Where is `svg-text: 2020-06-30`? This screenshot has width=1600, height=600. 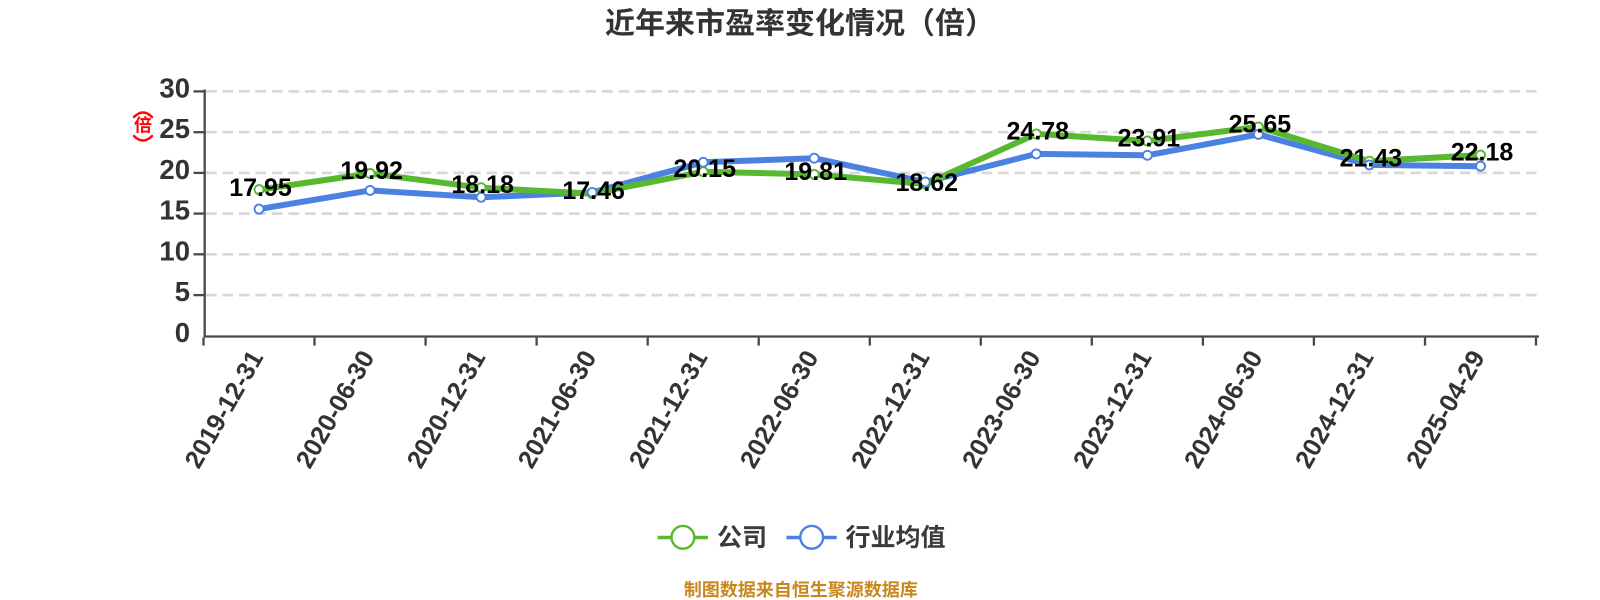
svg-text: 2020-06-30 is located at coordinates (335, 409).